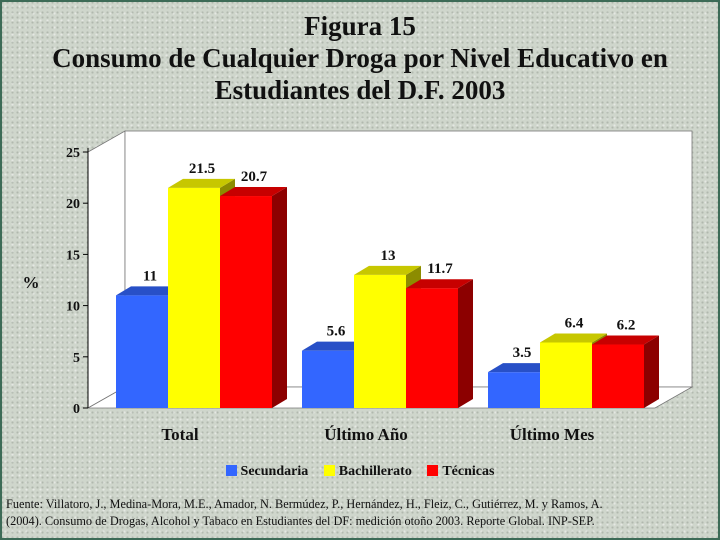  I want to click on data-label-tecnicas-ultimo-mes: 6.2, so click(626, 326).